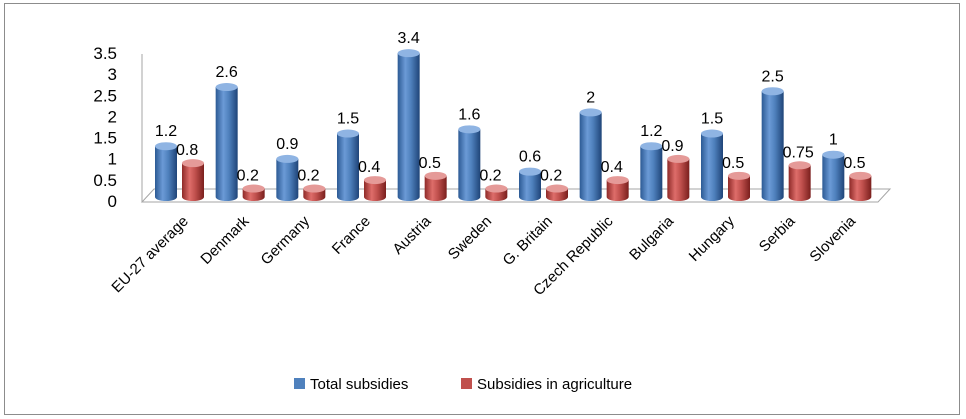 The height and width of the screenshot is (419, 966). What do you see at coordinates (105, 180) in the screenshot?
I see `y-tick-label: 0.5` at bounding box center [105, 180].